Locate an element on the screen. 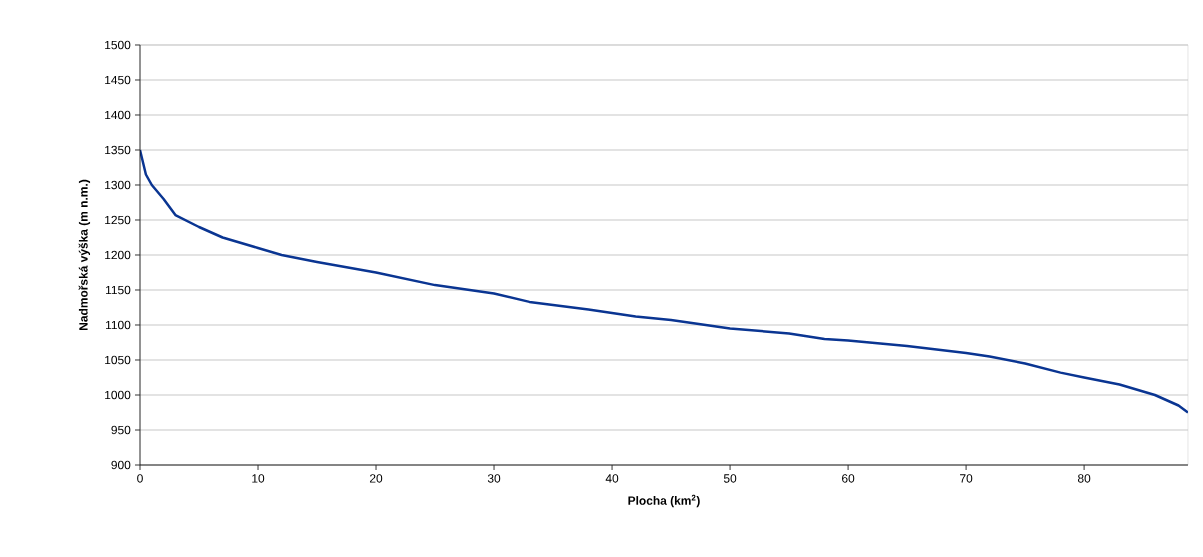 The image size is (1203, 557). x-tick-label: 0 is located at coordinates (140, 478).